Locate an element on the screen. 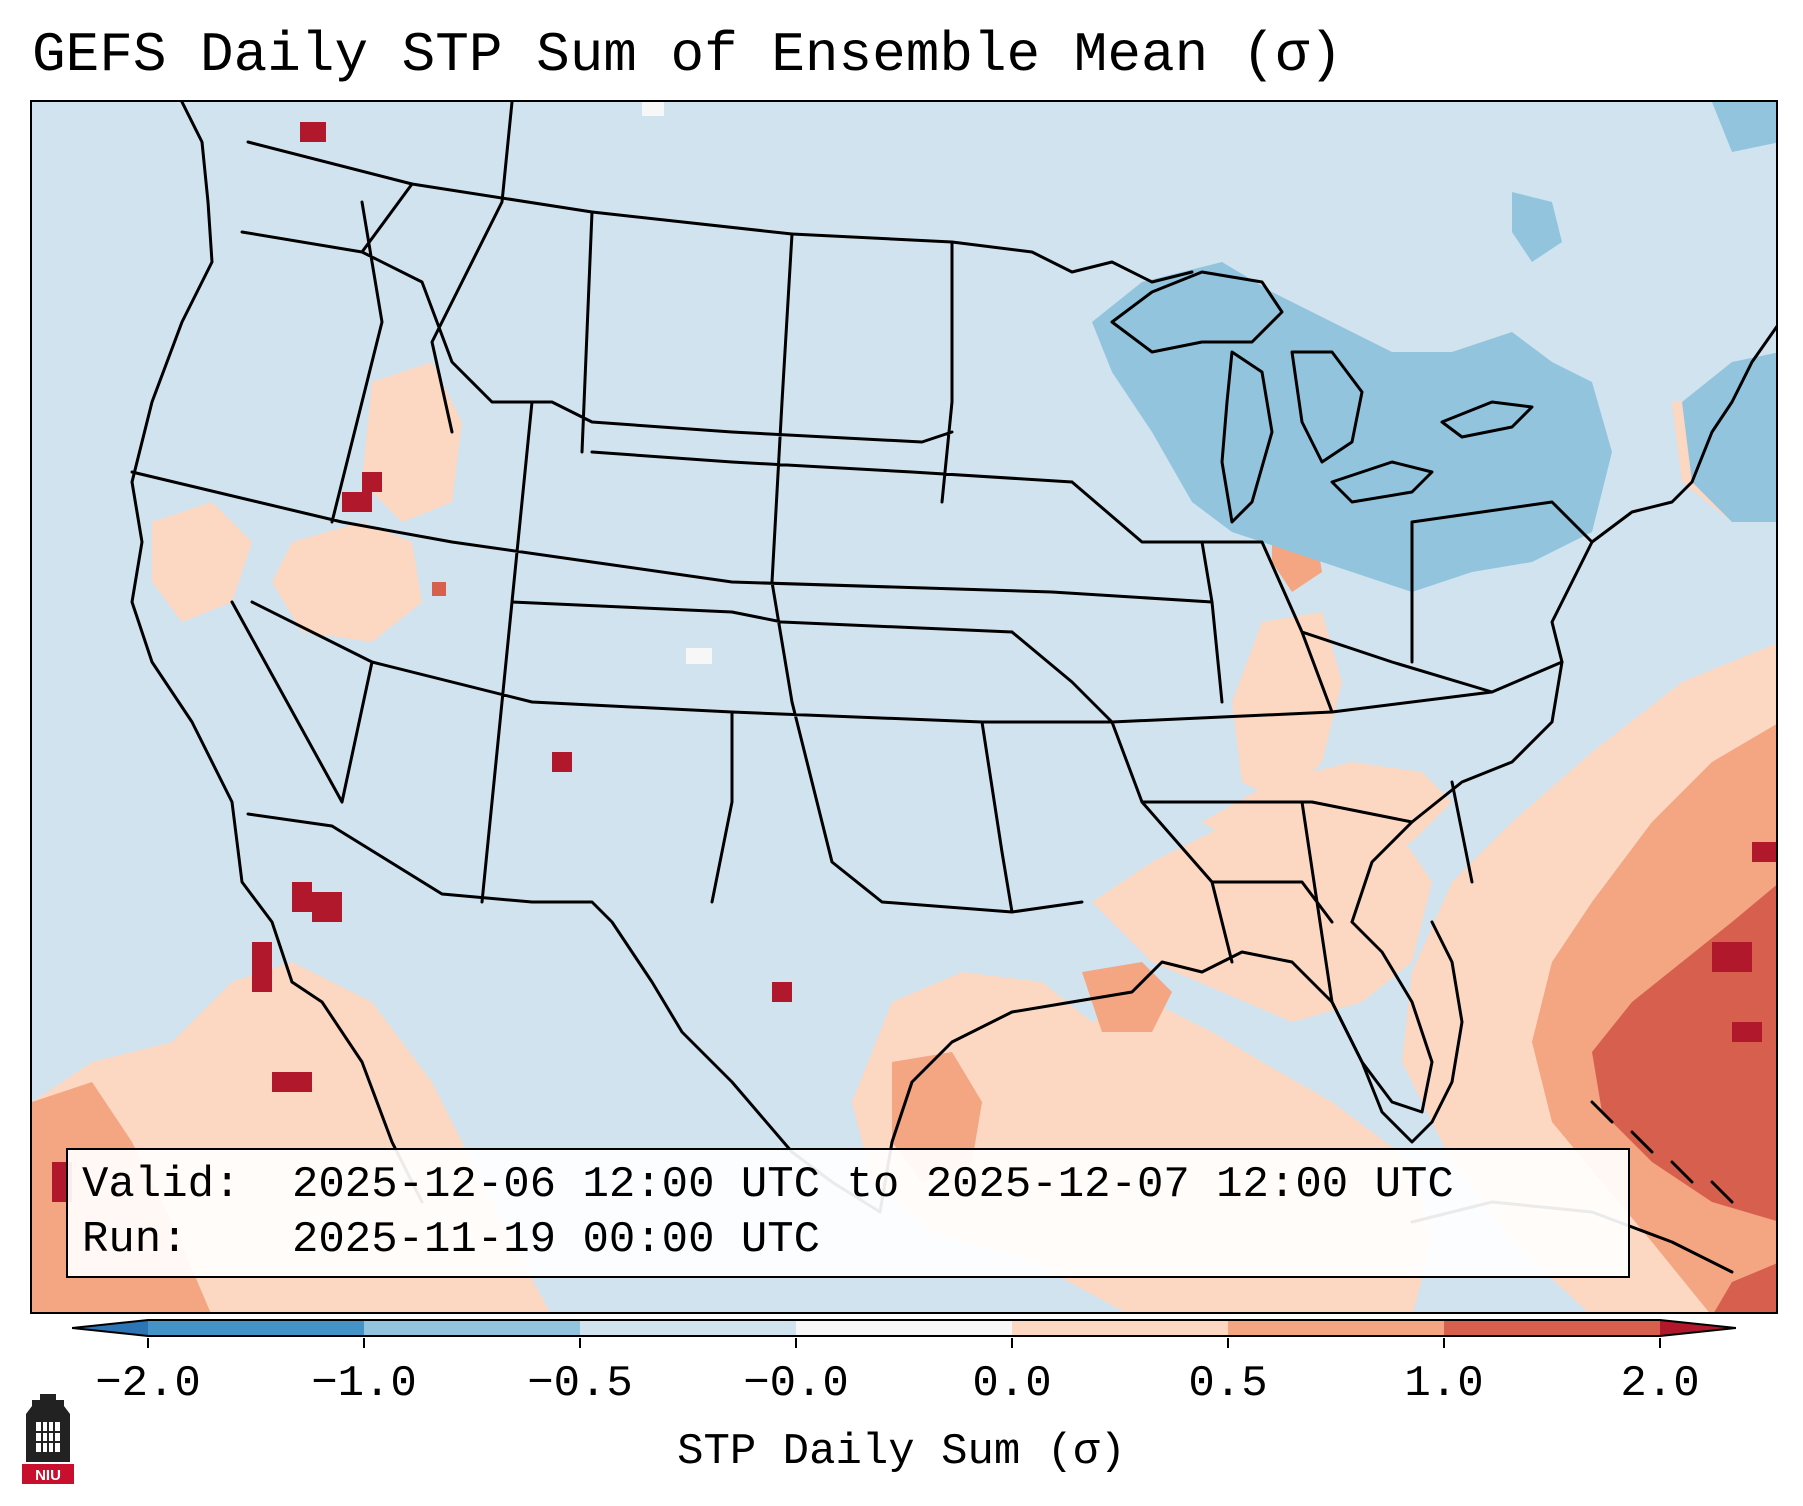 This screenshot has height=1506, width=1803. colorbar-ticks: −2.0 −1.0 −0.5 −0.0 0.0 0.5 1.0 2.0 is located at coordinates (901, 1378).